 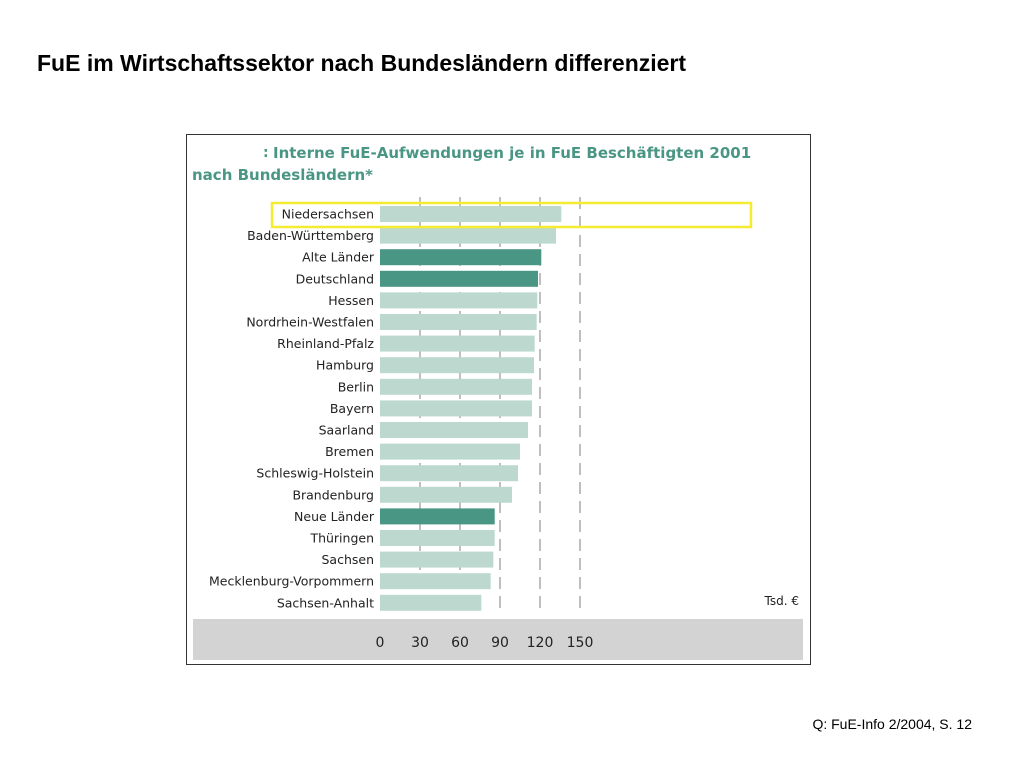 I want to click on category-label: Berlin, so click(x=356, y=386).